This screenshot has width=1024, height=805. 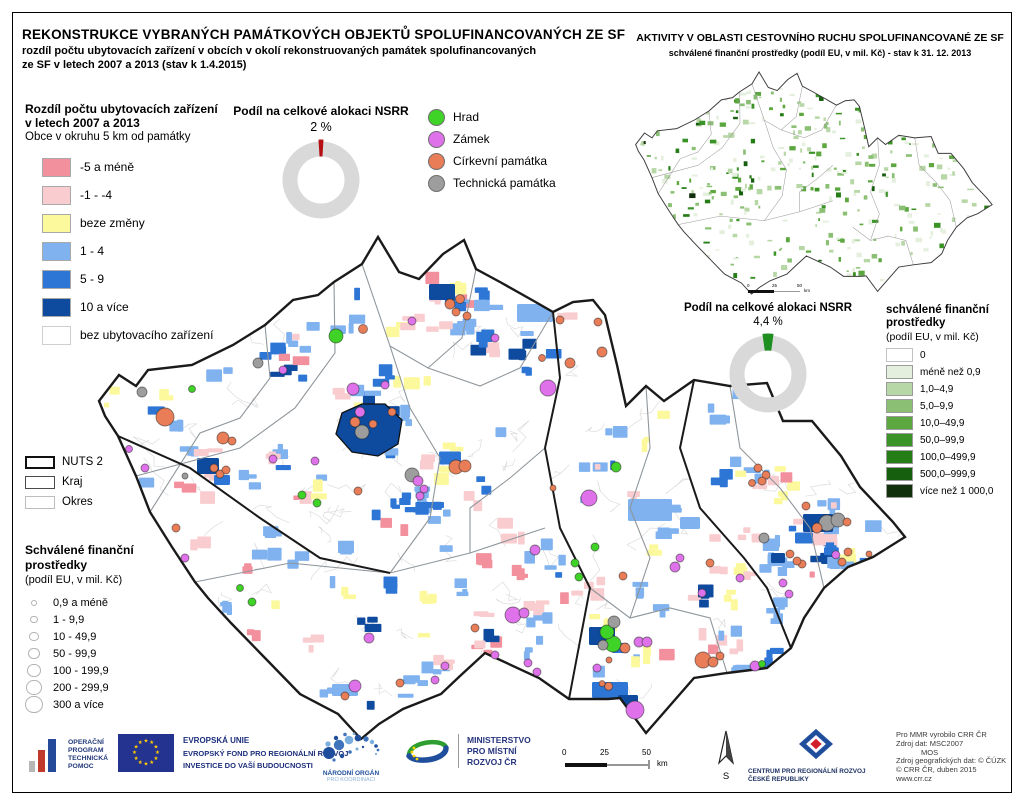 What do you see at coordinates (951, 761) in the screenshot?
I see `credit-line: Zdroj geografických dat: © ČÚZK` at bounding box center [951, 761].